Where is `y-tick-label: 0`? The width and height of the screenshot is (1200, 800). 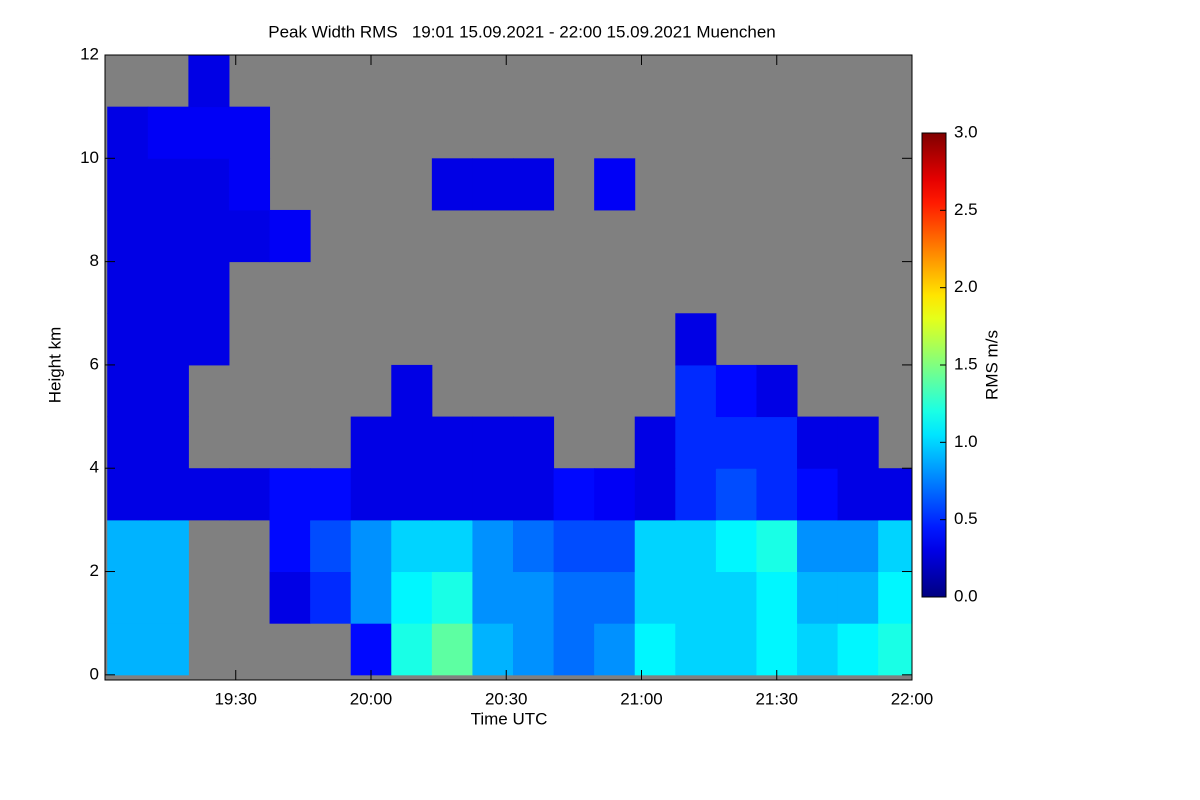 y-tick-label: 0 is located at coordinates (94, 673).